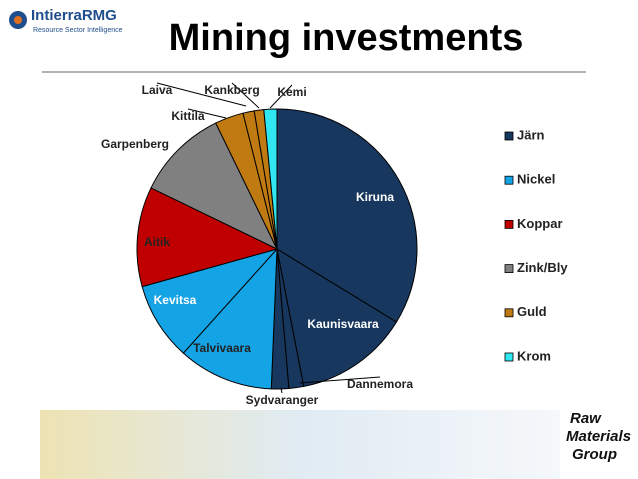 The image size is (638, 479). Describe the element at coordinates (375, 197) in the screenshot. I see `slice-label: Kiruna` at that location.